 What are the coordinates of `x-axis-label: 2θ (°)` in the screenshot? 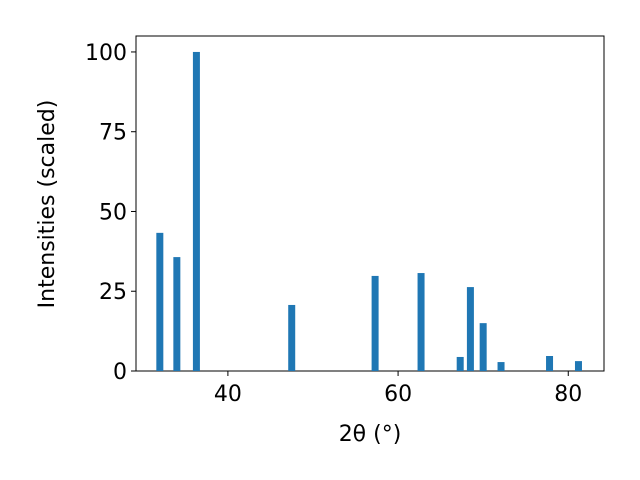 It's located at (370, 434).